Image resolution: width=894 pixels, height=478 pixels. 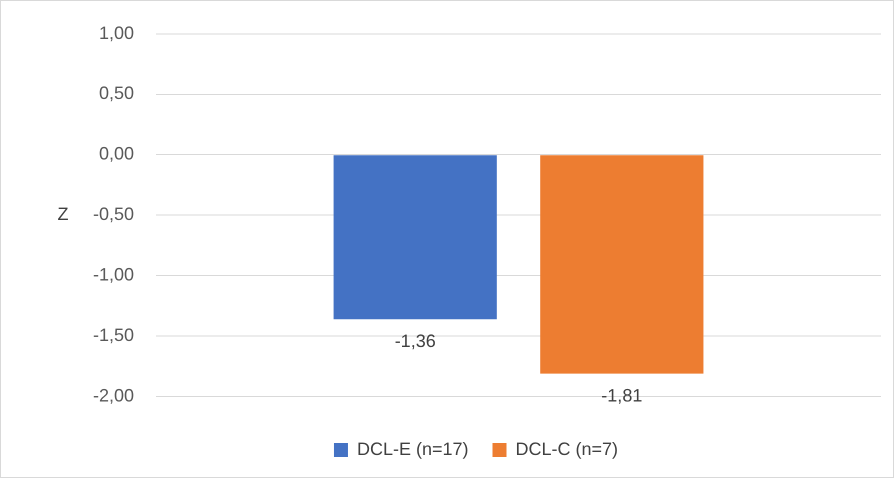 I want to click on legend-label: DCL-C (n=7), so click(x=567, y=448).